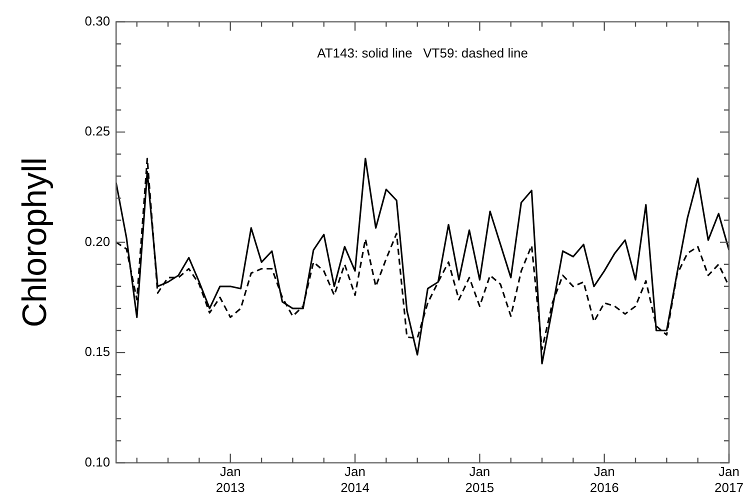 Image resolution: width=753 pixels, height=504 pixels. What do you see at coordinates (729, 479) in the screenshot?
I see `x-tick-label: Jan 2017` at bounding box center [729, 479].